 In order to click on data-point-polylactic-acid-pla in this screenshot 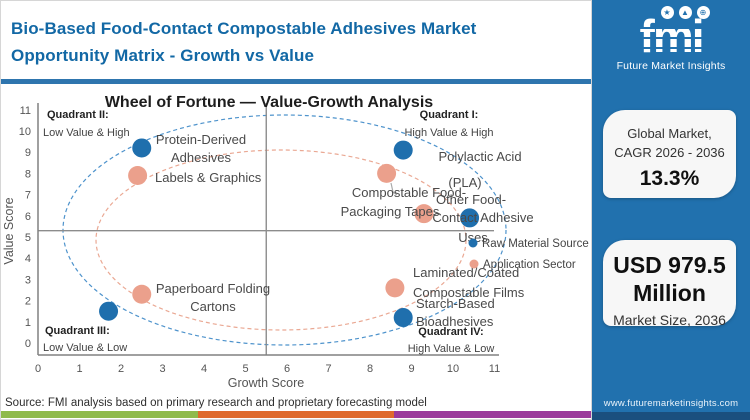, I will do `click(403, 150)`.